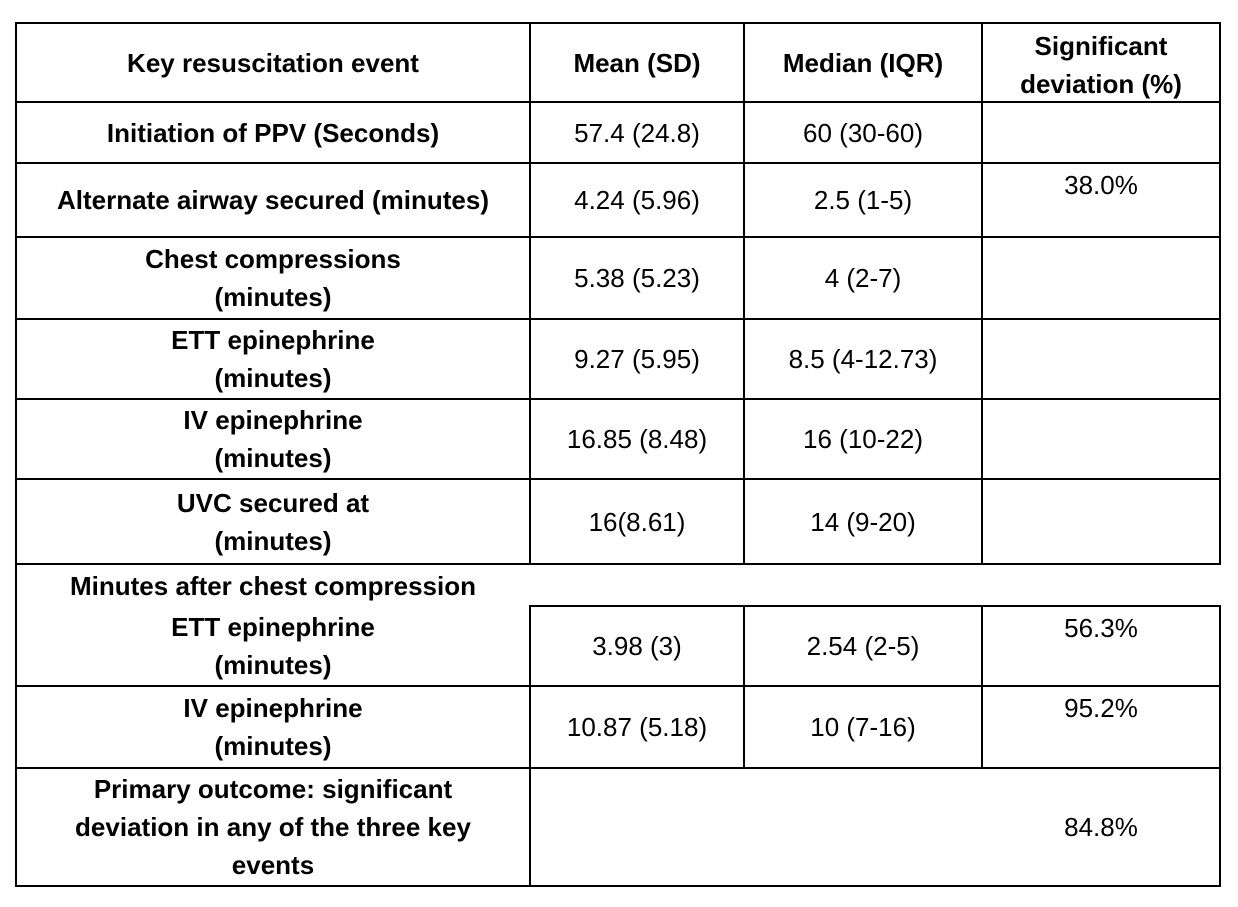 This screenshot has width=1238, height=907. Describe the element at coordinates (273, 62) in the screenshot. I see `header-event: Key resuscitation event` at that location.